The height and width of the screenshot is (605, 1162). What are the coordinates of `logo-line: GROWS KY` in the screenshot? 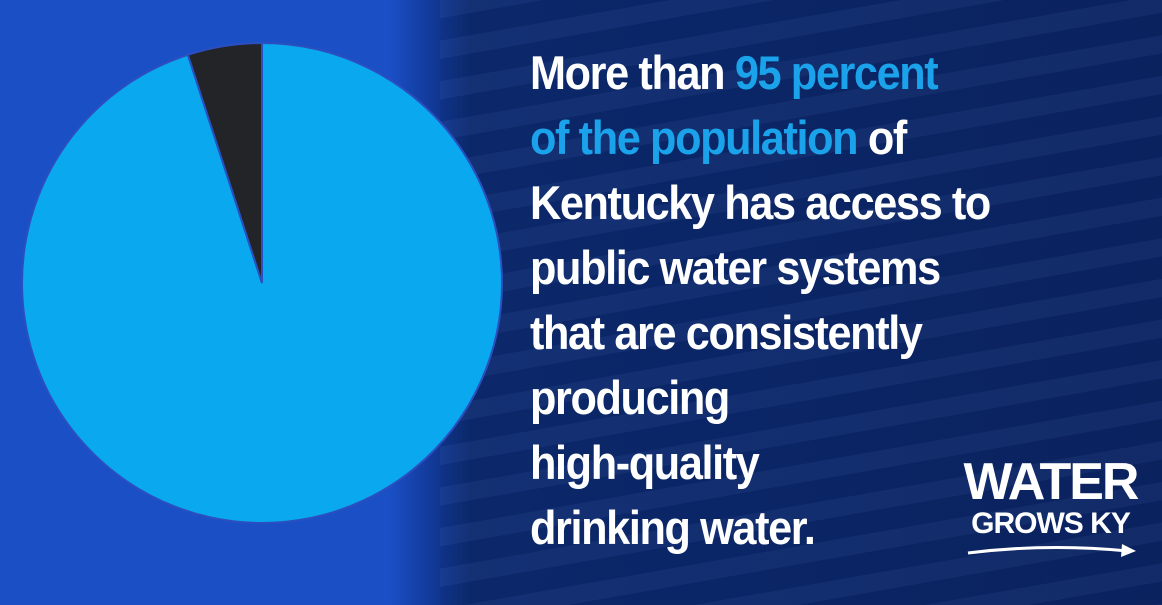 It's located at (1051, 523).